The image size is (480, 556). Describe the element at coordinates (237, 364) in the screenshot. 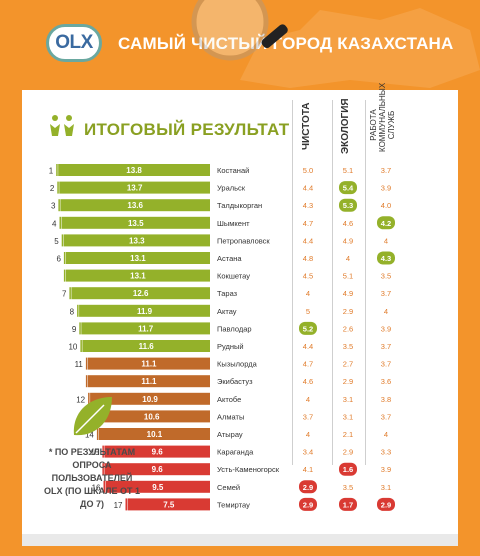

I see `city-label: Кызылорда` at that location.